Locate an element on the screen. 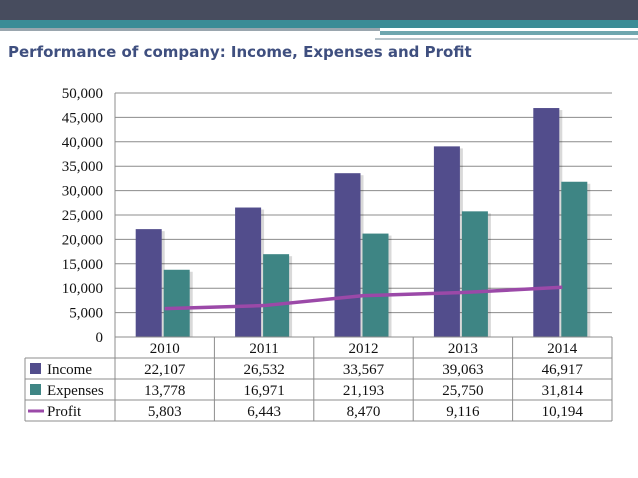 The width and height of the screenshot is (638, 478). x-category-label: 2013 is located at coordinates (463, 349).